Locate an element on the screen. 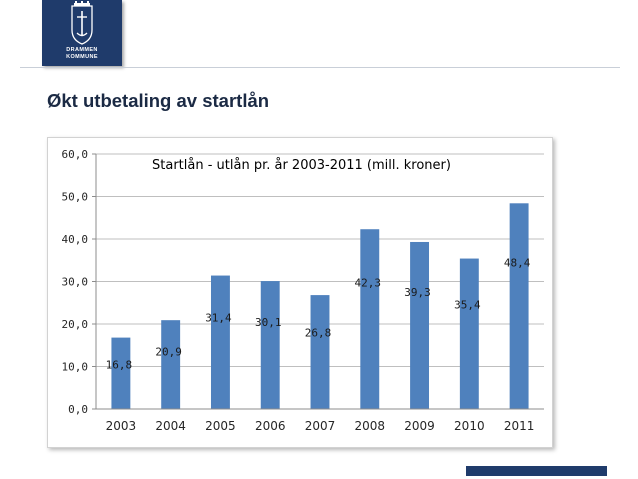  data-label: 30,1 is located at coordinates (268, 322).